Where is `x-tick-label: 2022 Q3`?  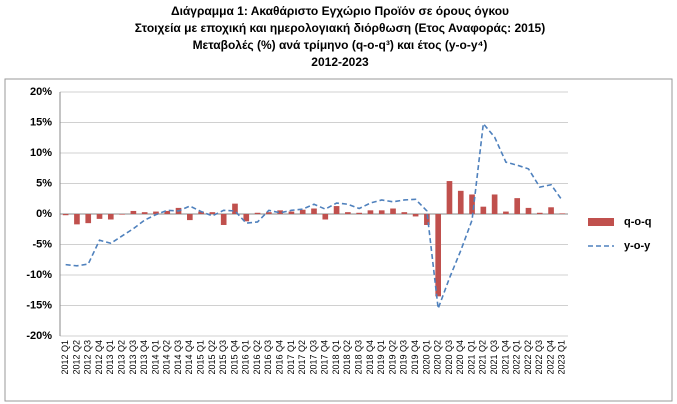
x-tick-label: 2022 Q3 is located at coordinates (539, 357).